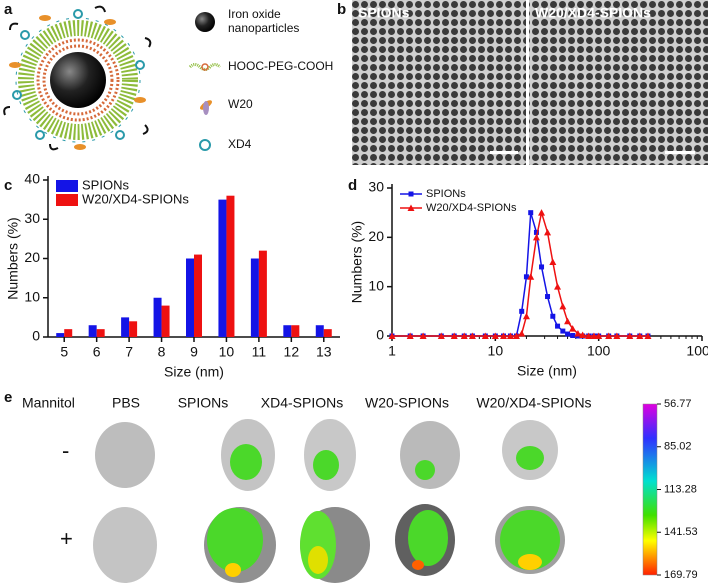  Describe the element at coordinates (392, 351) in the screenshot. I see `x-tick-label: 1` at that location.